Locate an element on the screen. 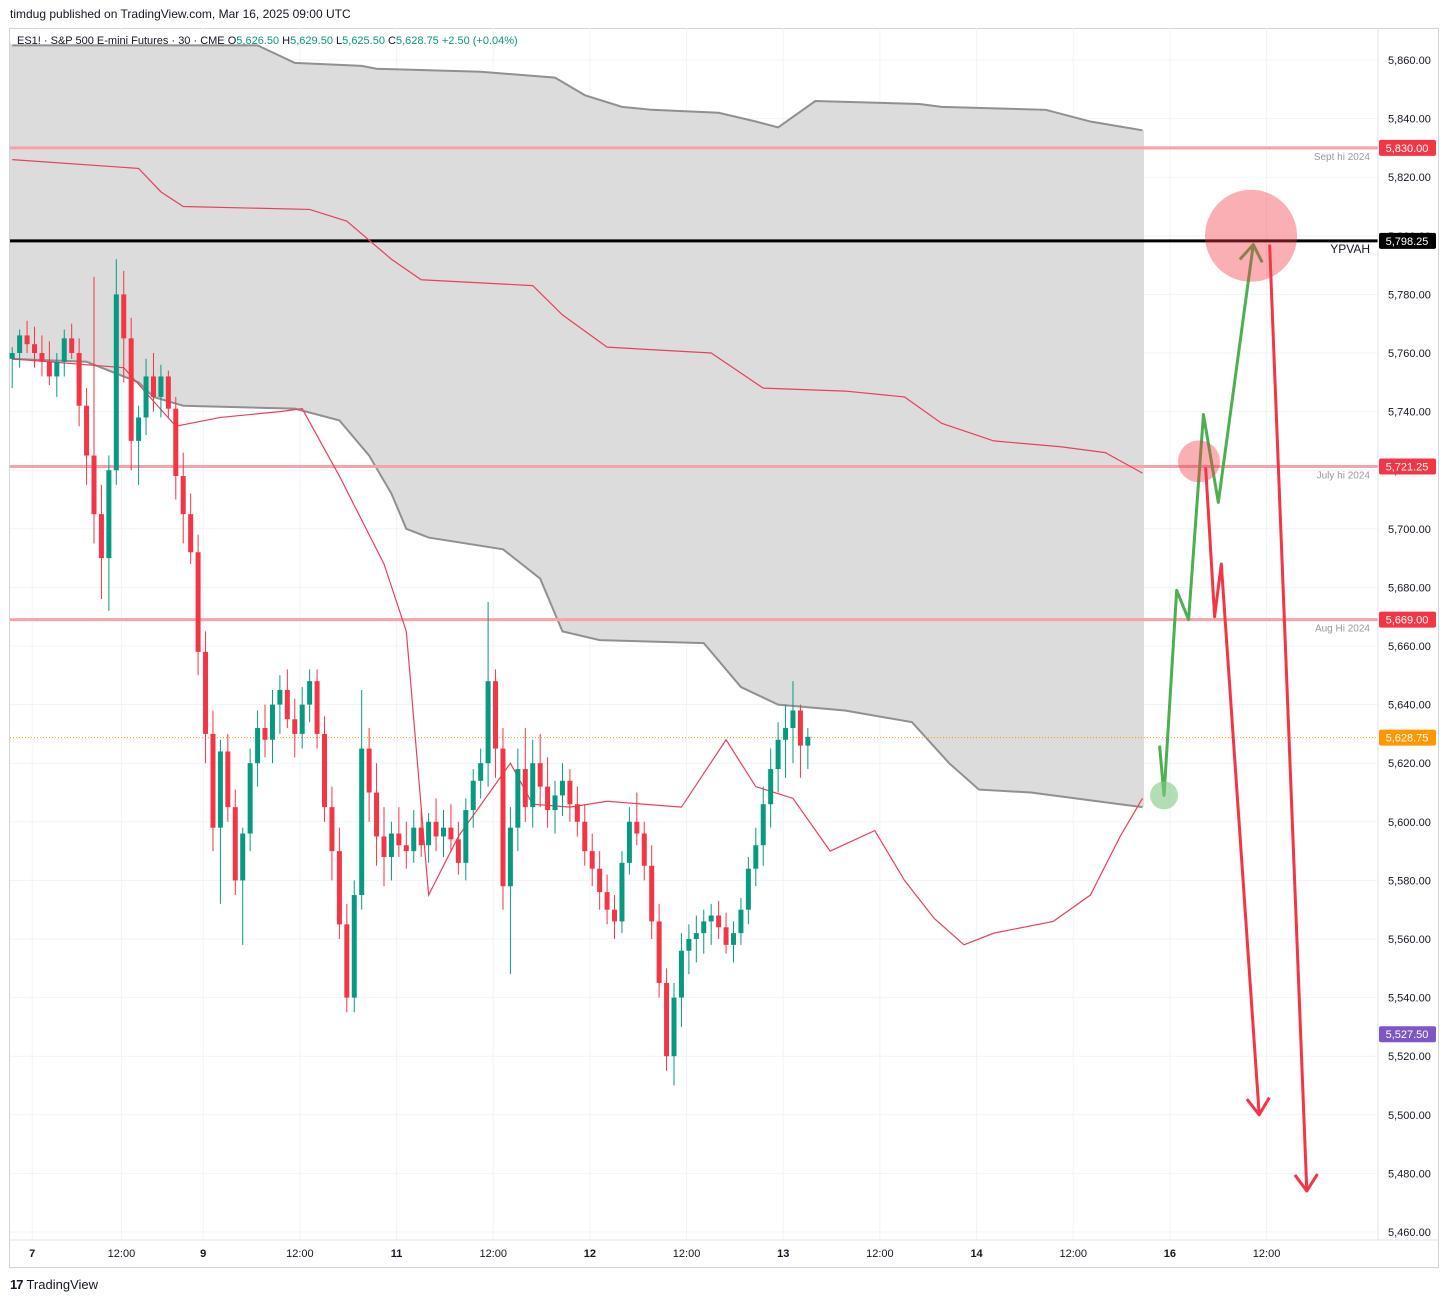 The height and width of the screenshot is (1303, 1449). low-price-tag-label: 5,527.50 is located at coordinates (1407, 1035).